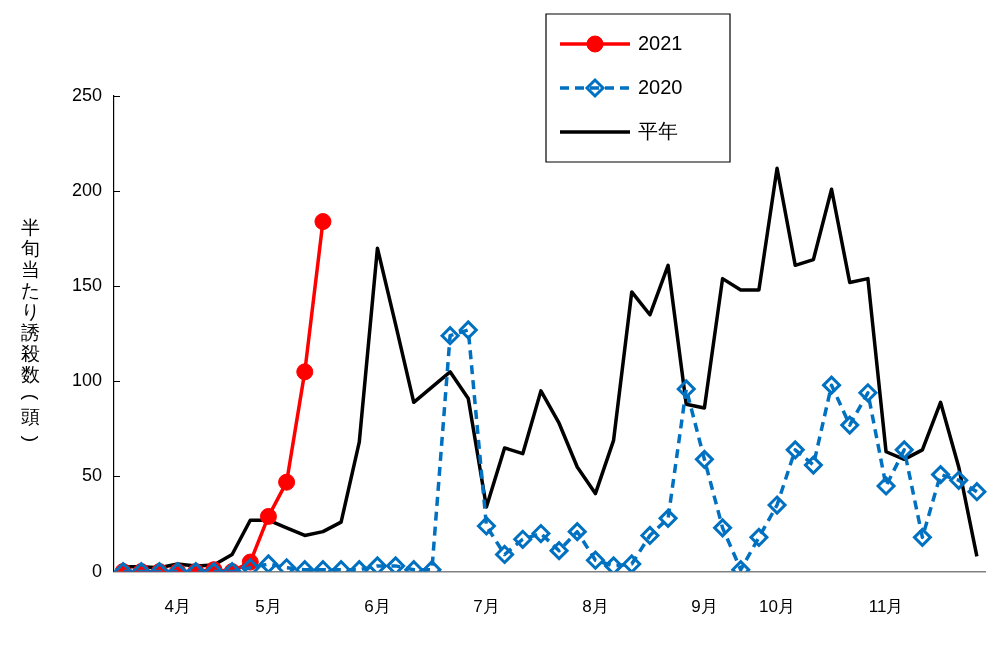 This screenshot has height=653, width=1007. I want to click on x-tick-label: 8月, so click(595, 607).